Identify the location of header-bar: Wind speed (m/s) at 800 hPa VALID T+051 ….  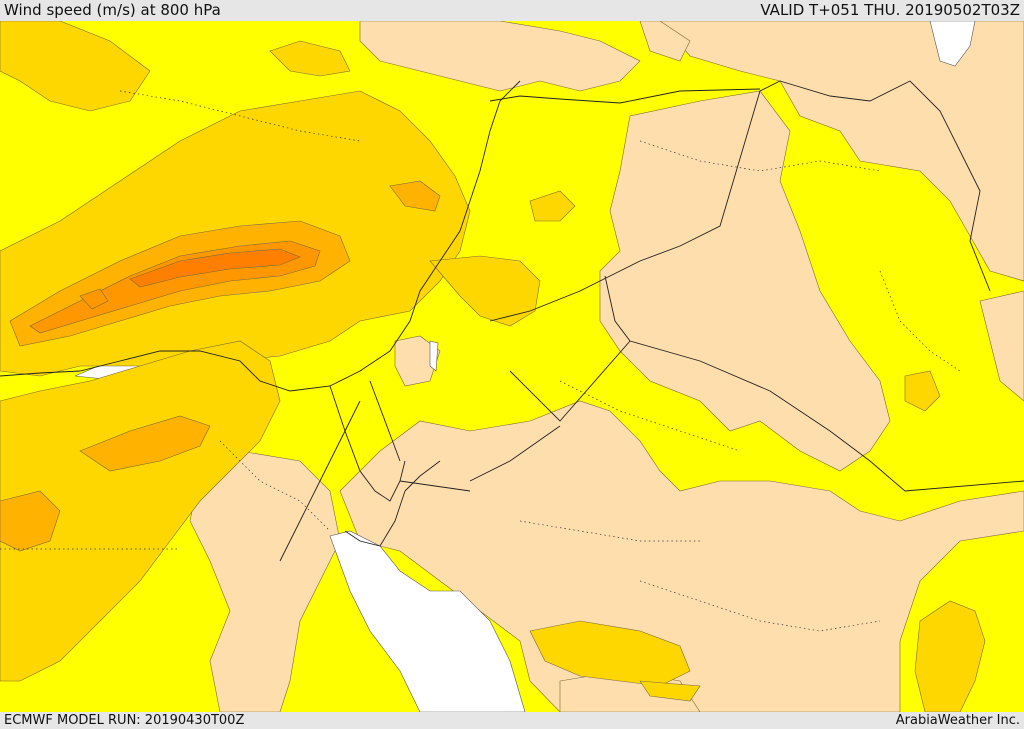
(512, 10).